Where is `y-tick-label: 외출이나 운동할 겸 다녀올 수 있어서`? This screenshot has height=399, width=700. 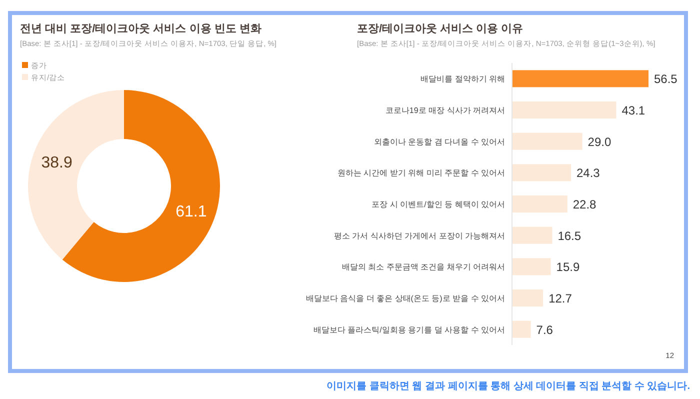 y-tick-label: 외출이나 운동할 겸 다녀올 수 있어서 is located at coordinates (439, 141).